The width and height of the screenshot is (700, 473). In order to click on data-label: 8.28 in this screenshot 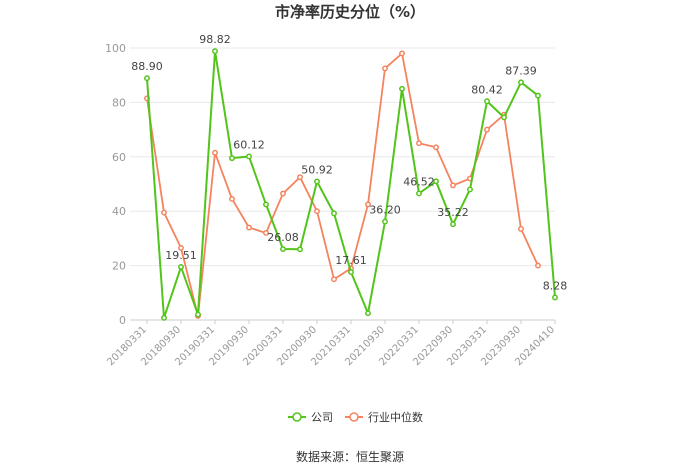, I will do `click(555, 285)`.